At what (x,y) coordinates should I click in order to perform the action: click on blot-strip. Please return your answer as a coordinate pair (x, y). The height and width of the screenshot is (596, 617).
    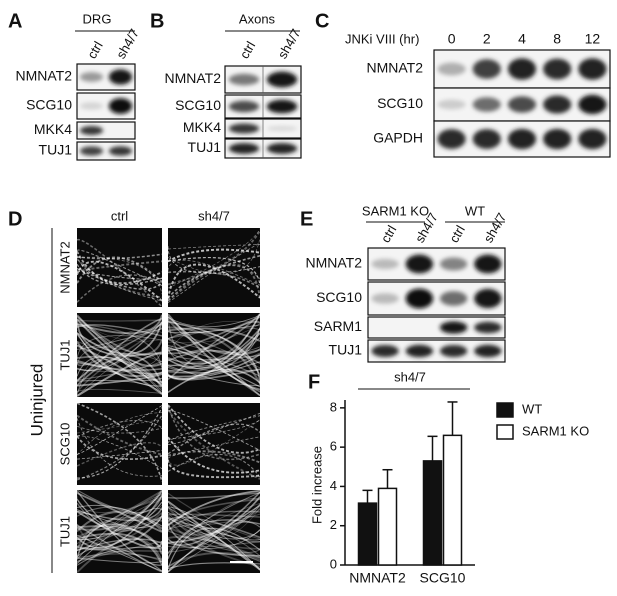
    Looking at the image, I should click on (436, 351).